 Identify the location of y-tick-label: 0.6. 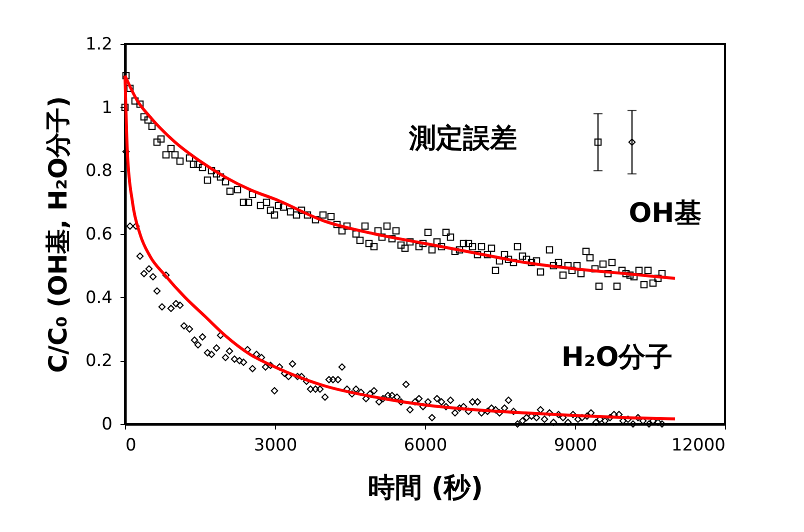
(98, 234).